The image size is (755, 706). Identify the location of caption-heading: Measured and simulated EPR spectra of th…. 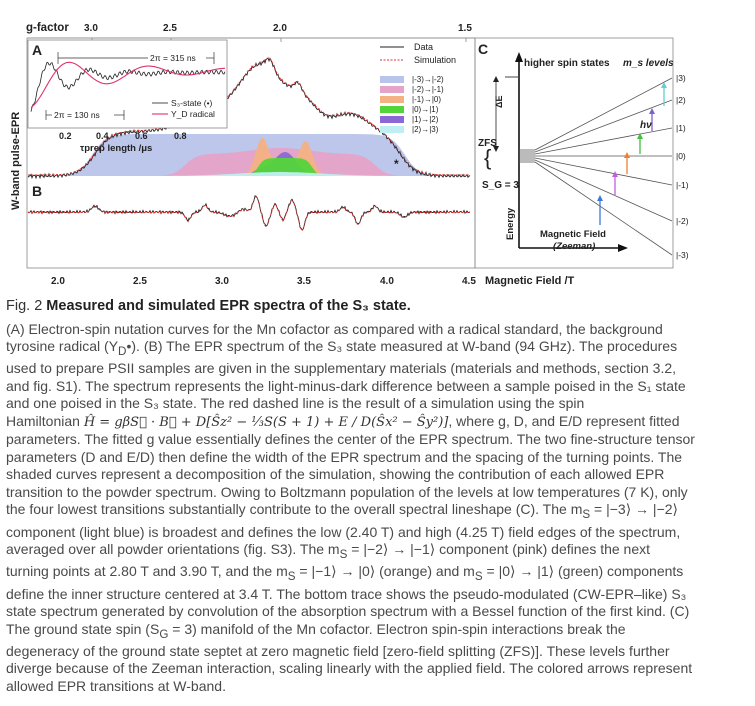
(228, 306).